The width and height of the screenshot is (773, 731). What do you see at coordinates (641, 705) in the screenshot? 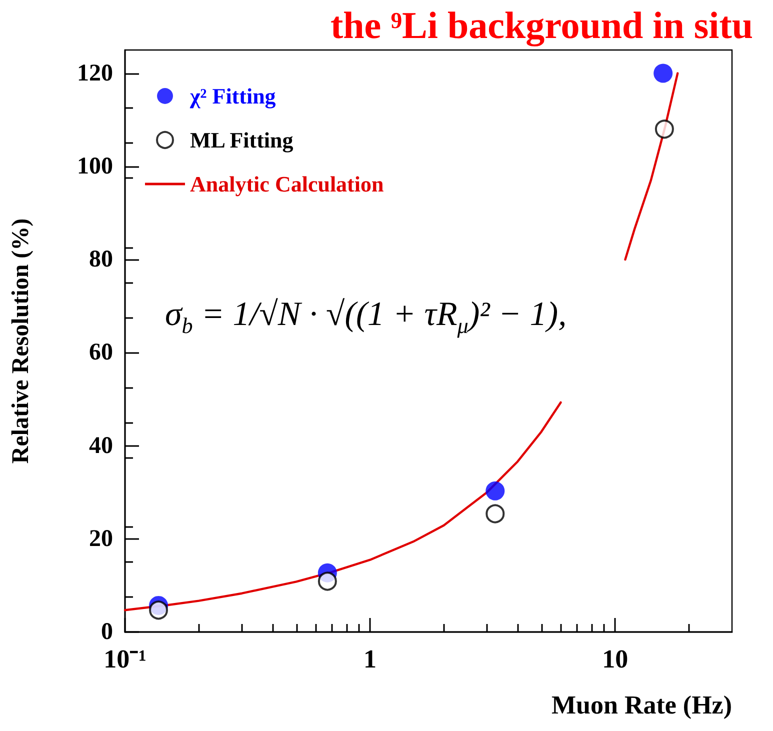
I see `x-axis-title: Muon Rate (Hz)` at bounding box center [641, 705].